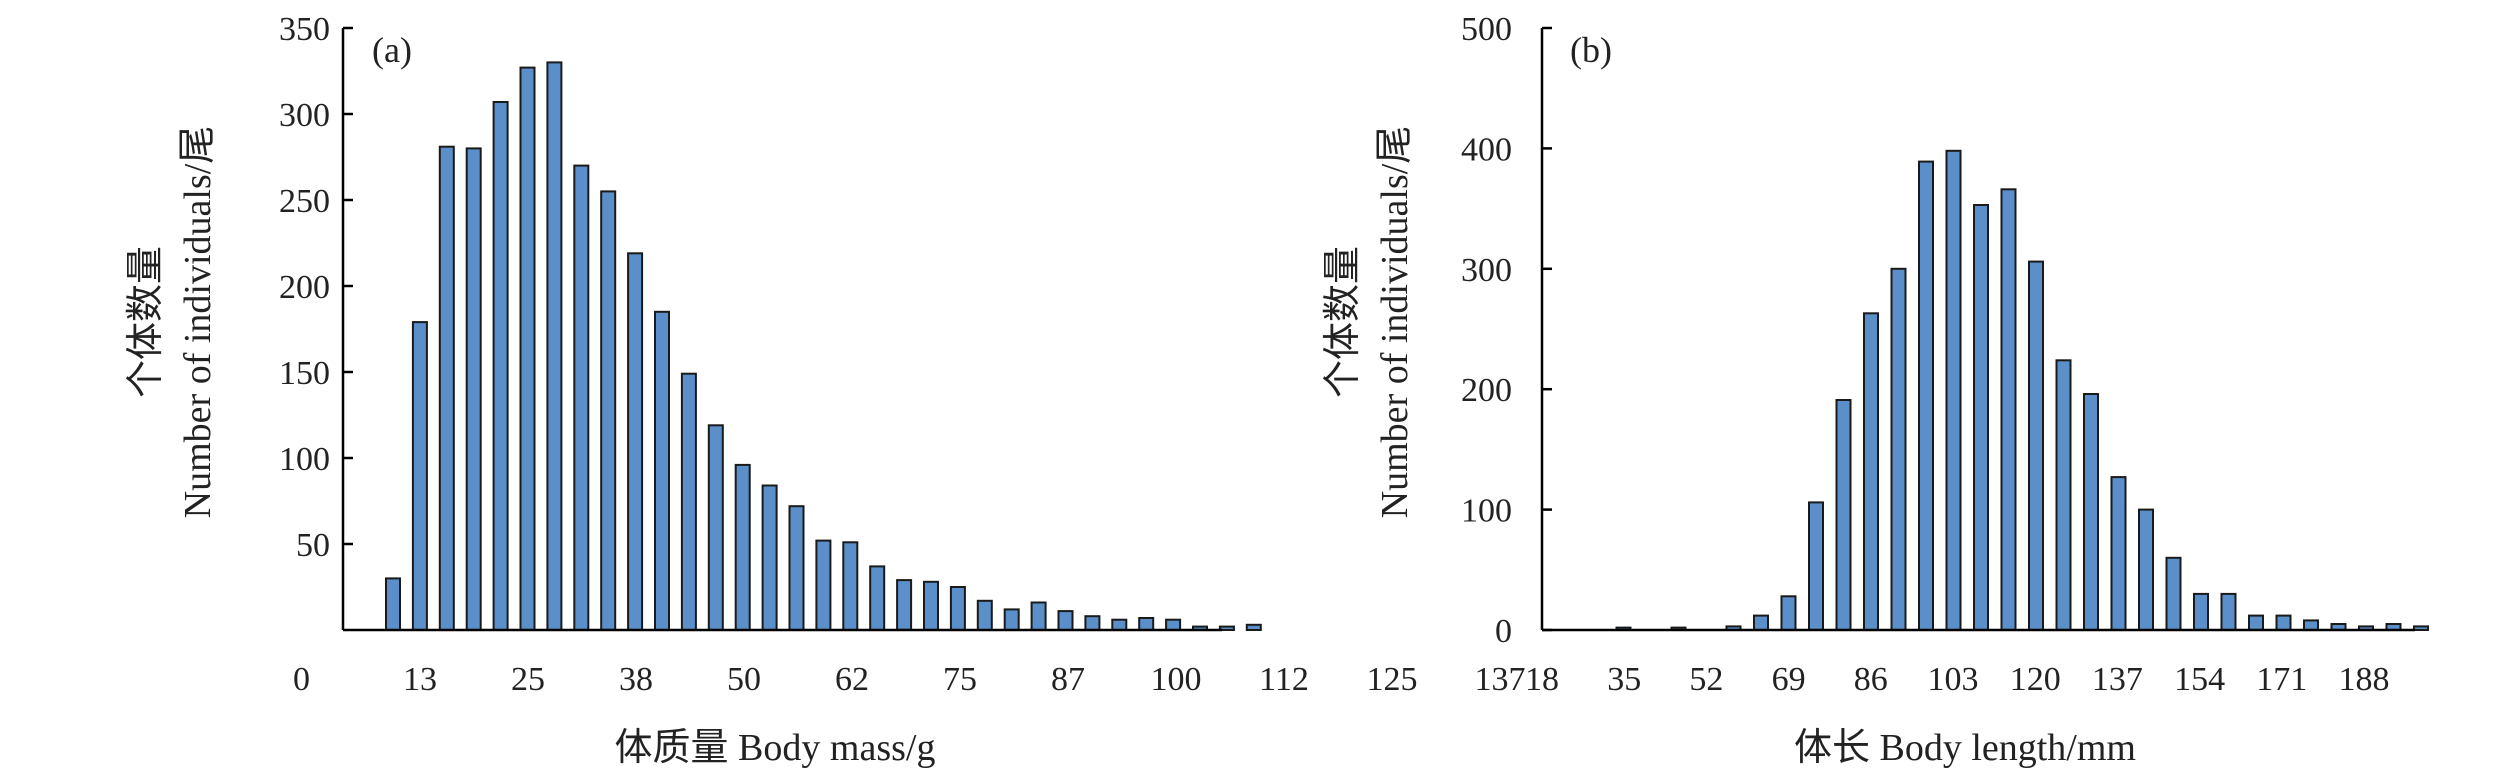  I want to click on panel-a-y-tick-label: 350, so click(304, 29).